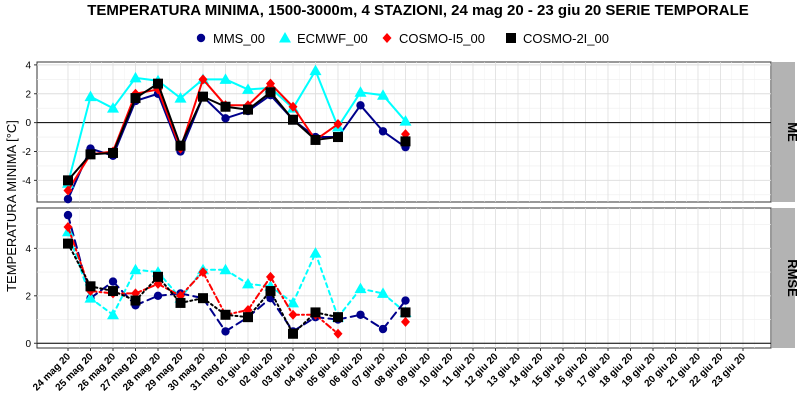  What do you see at coordinates (566, 38) in the screenshot?
I see `legend-label: COSMO-2I_00` at bounding box center [566, 38].